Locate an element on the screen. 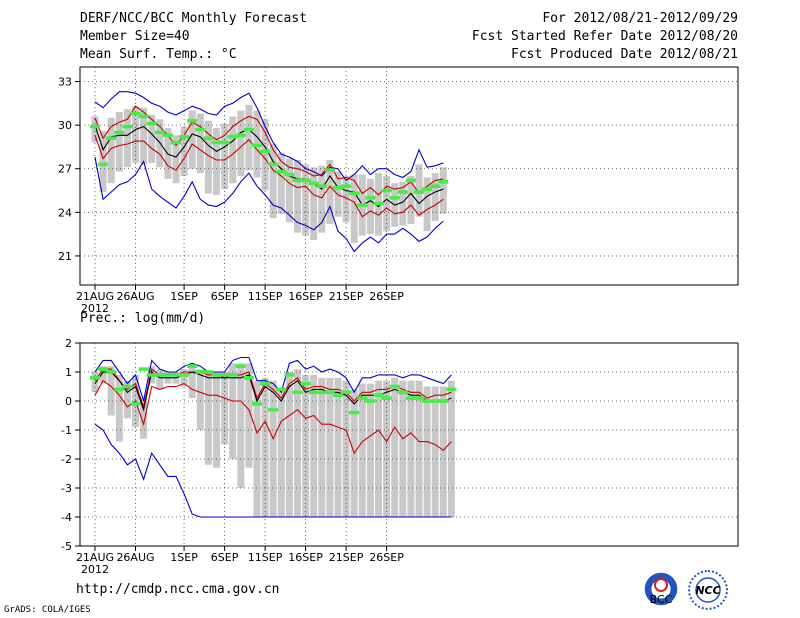 The width and height of the screenshot is (800, 618). x-year-label: 2012 is located at coordinates (95, 308).